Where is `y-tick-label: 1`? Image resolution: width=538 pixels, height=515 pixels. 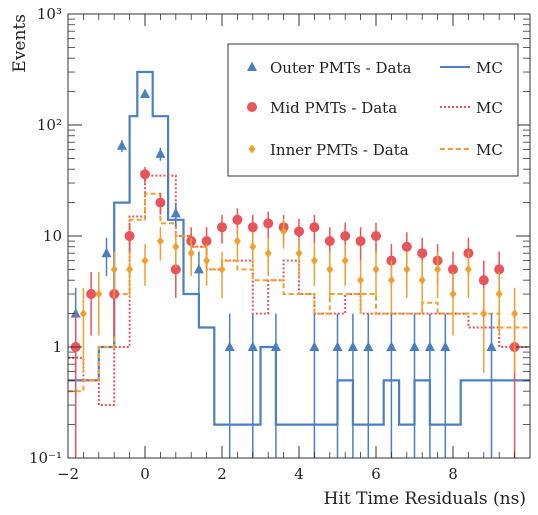
y-tick-label: 1 is located at coordinates (57, 347).